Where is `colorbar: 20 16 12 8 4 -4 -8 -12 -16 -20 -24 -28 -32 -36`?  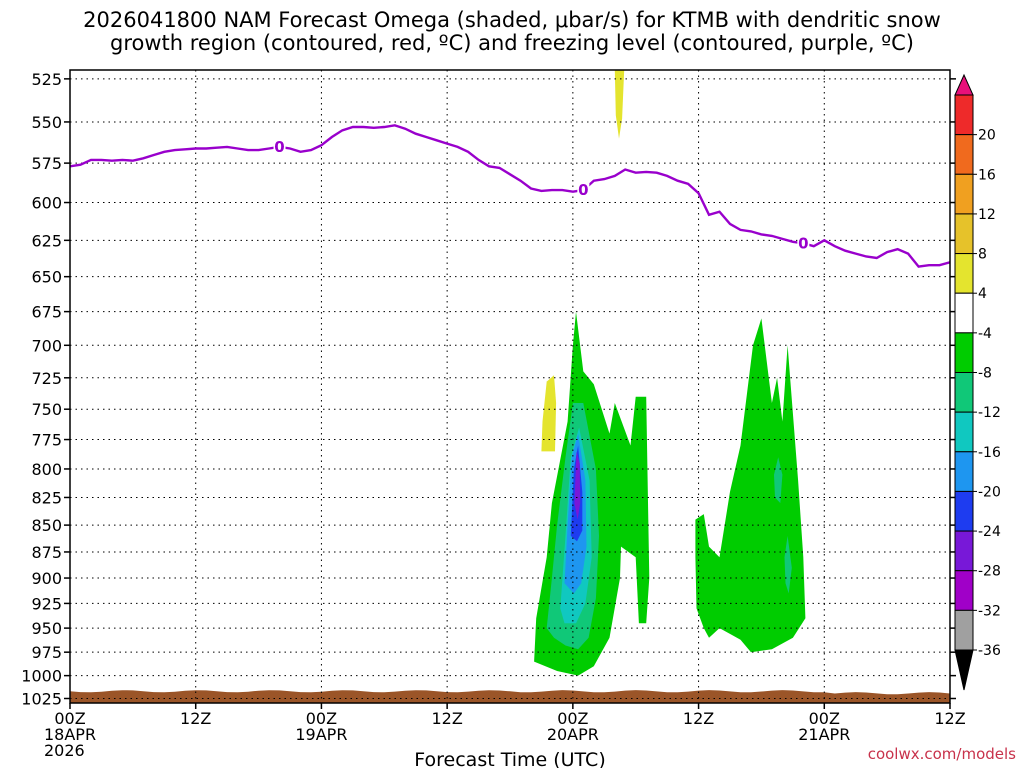
colorbar: 20 16 12 8 4 -4 -8 -12 -16 -20 -24 -28 -32 -36 is located at coordinates (977, 382).